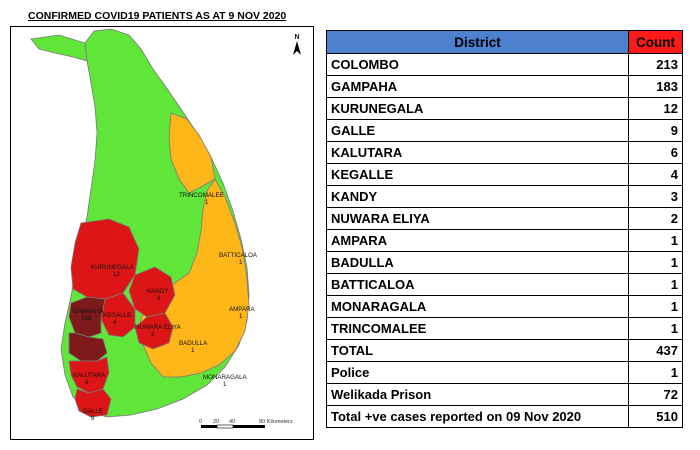  What do you see at coordinates (157, 291) in the screenshot?
I see `svg-text: KANDY` at bounding box center [157, 291].